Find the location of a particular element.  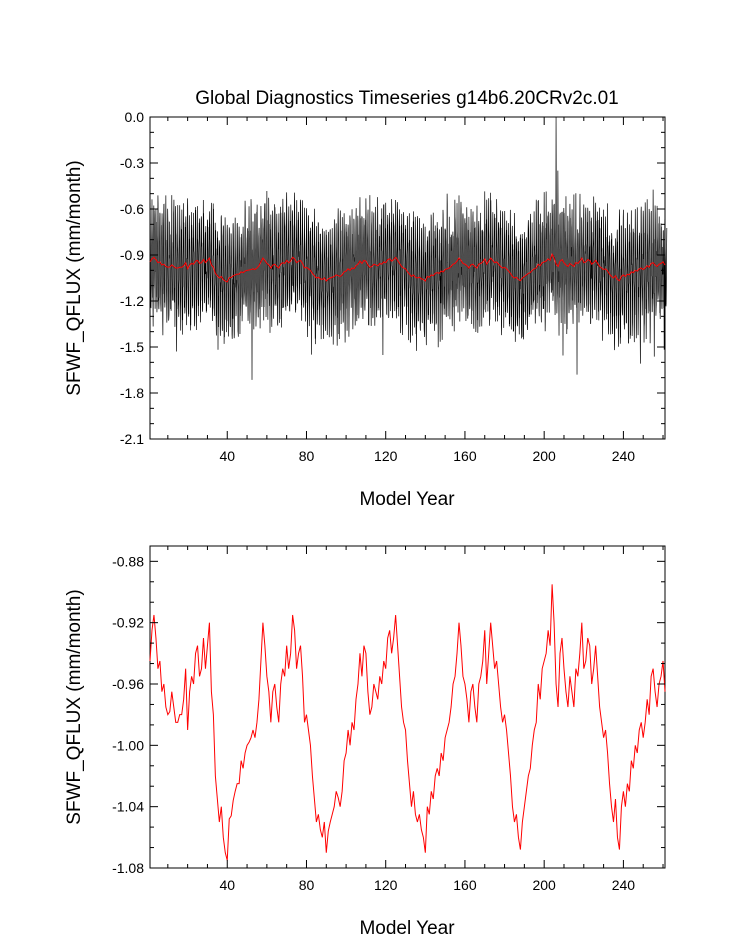

y-tick-label: -0.96 is located at coordinates (128, 684).